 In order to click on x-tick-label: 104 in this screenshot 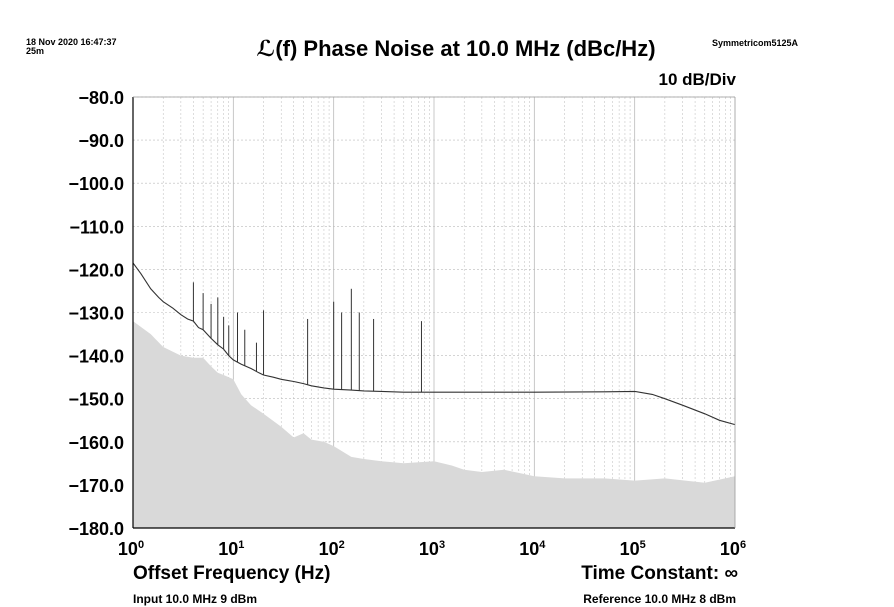, I will do `click(532, 549)`.